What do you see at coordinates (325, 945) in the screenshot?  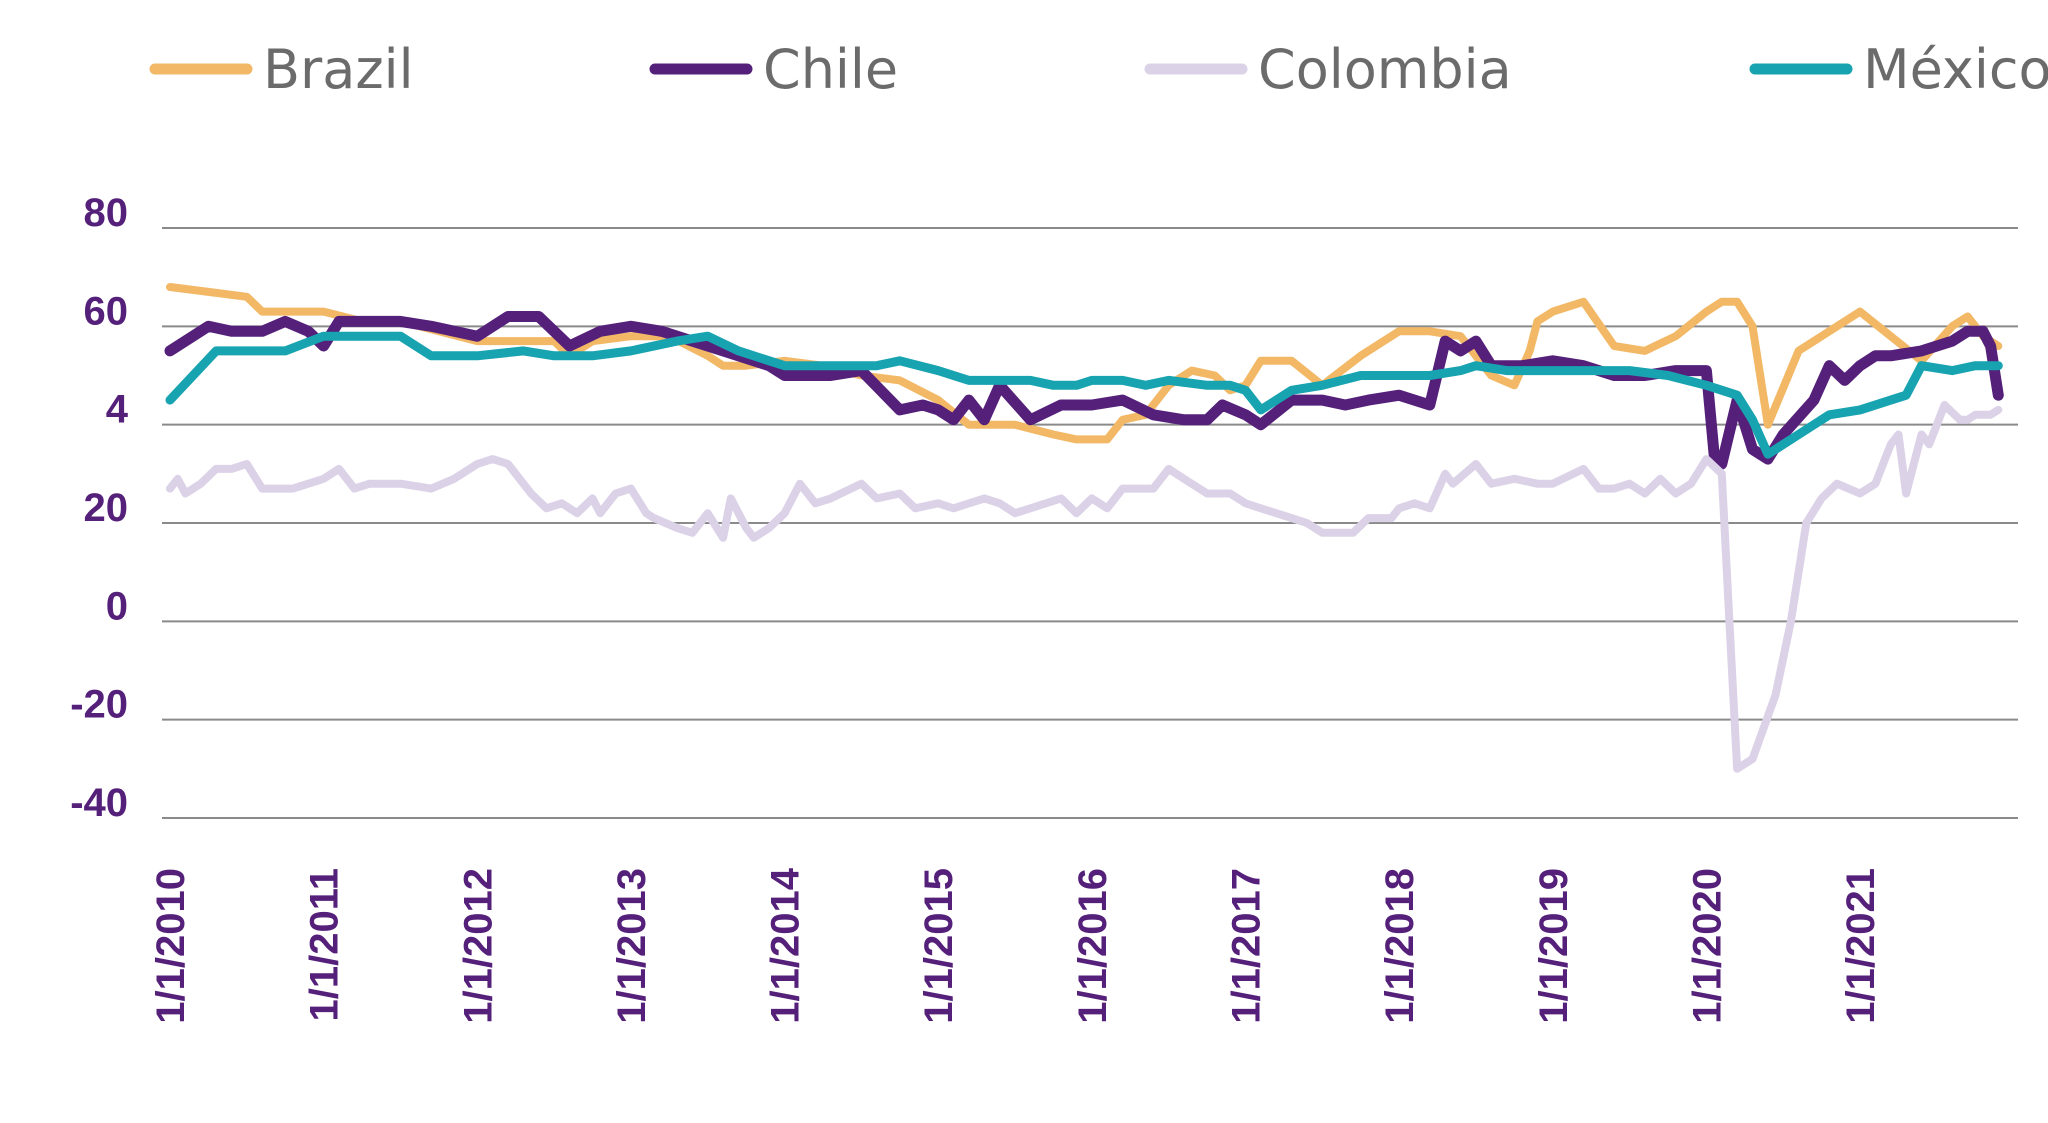 I see `x-tick-label: 1/1/2011` at bounding box center [325, 945].